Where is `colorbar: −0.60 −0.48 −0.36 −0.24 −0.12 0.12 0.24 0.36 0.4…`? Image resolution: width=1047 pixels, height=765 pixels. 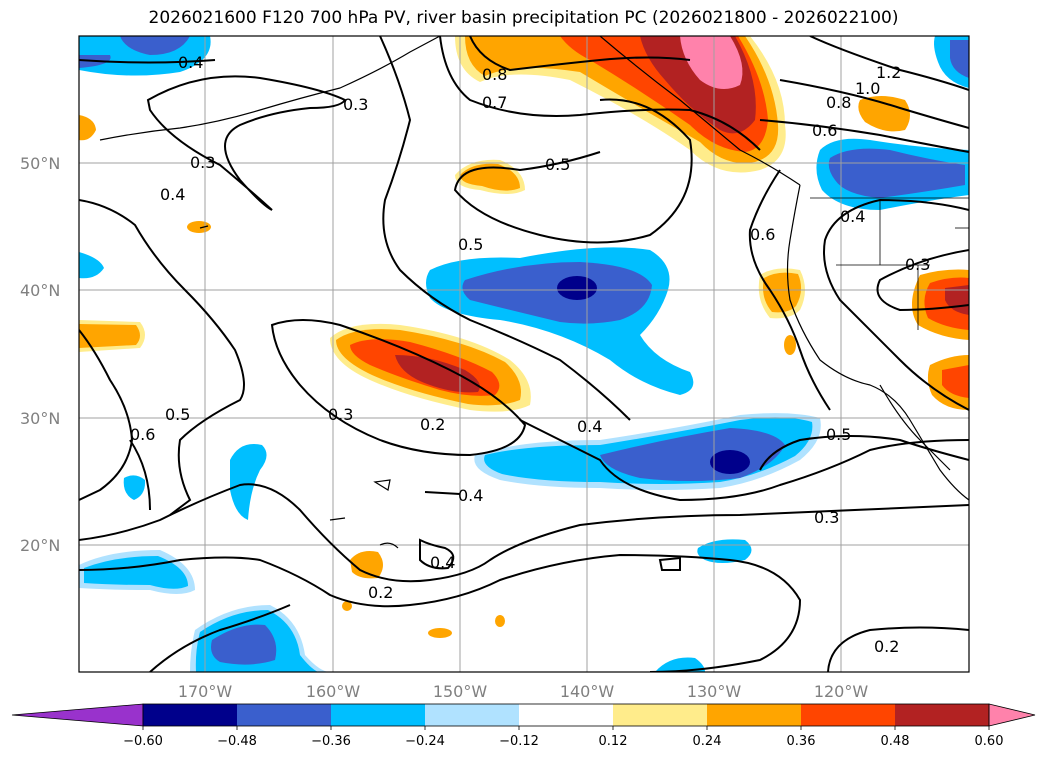
colorbar: −0.60 −0.48 −0.36 −0.24 −0.12 0.12 0.24 0.36 0.4… is located at coordinates (523, 726).